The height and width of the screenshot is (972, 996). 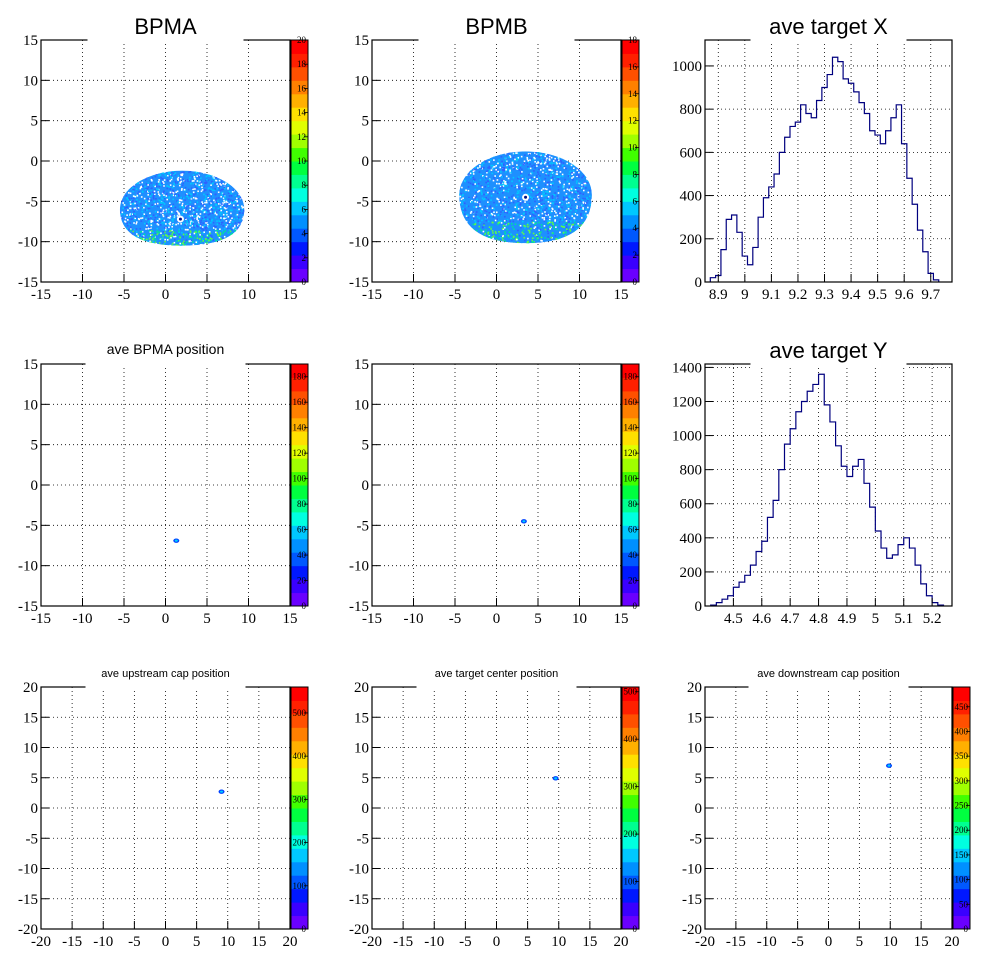 What do you see at coordinates (631, 882) in the screenshot?
I see `color-scale-label: 100` at bounding box center [631, 882].